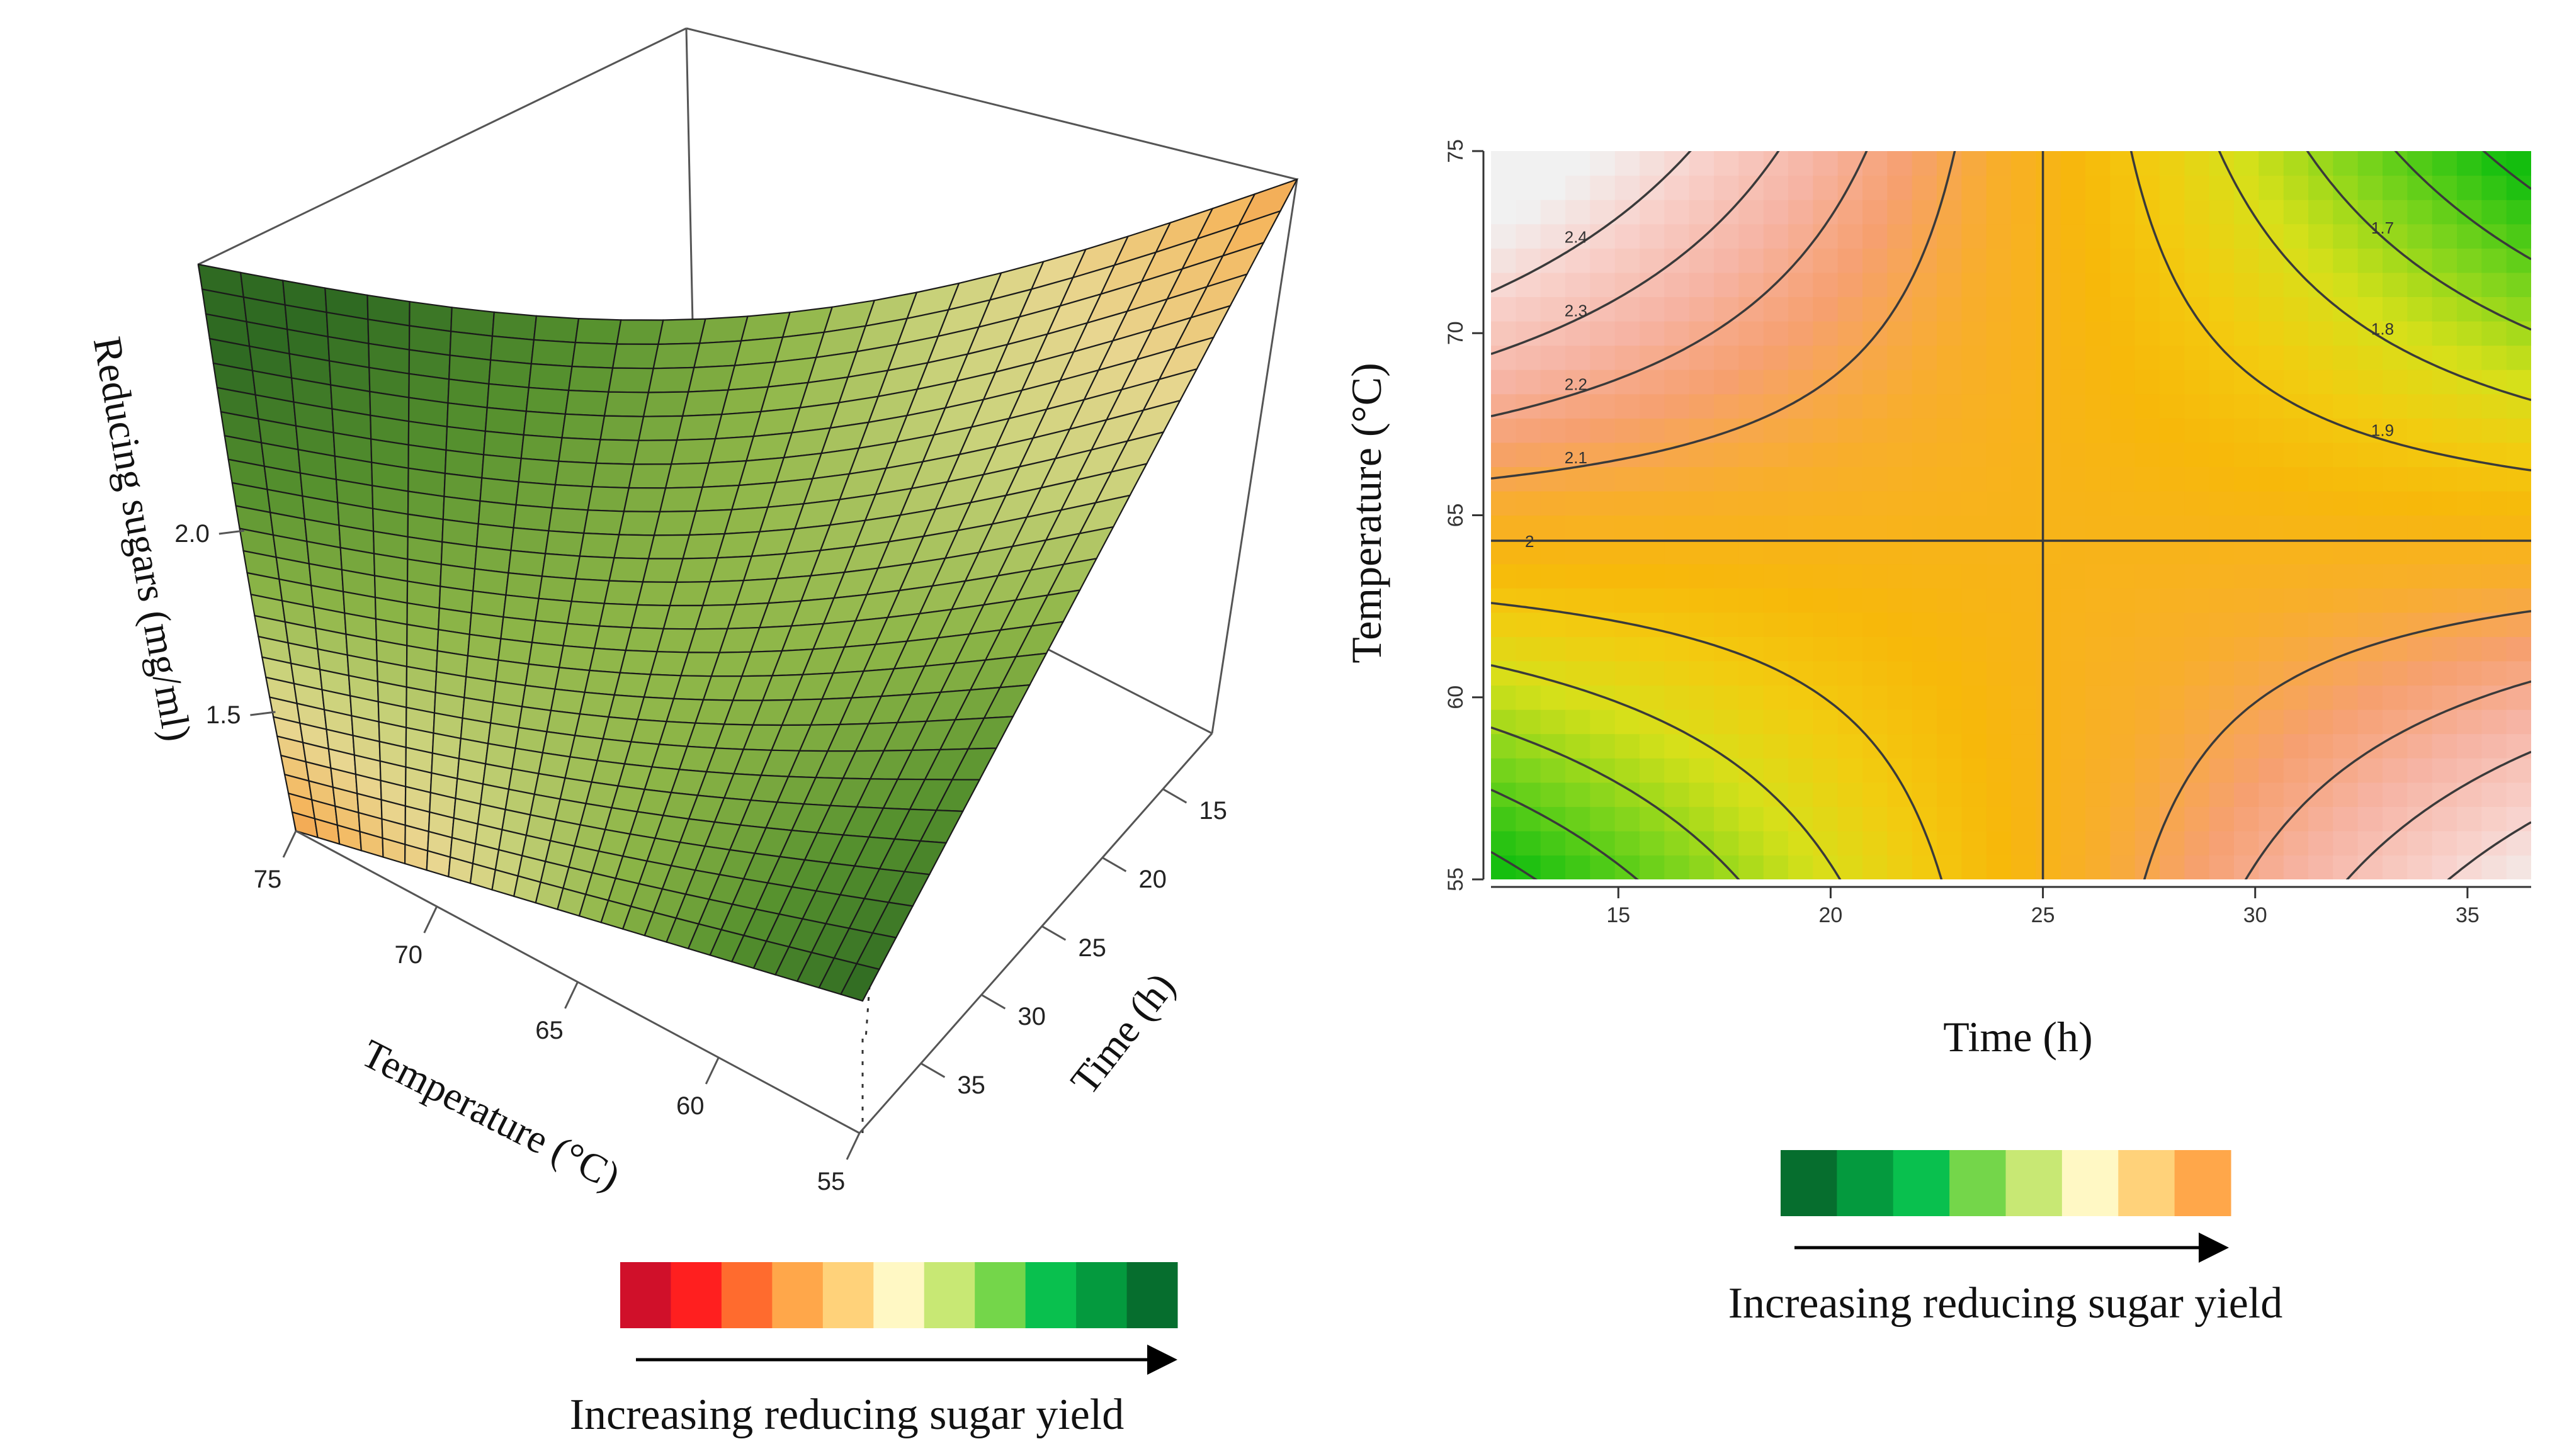 This screenshot has height=1456, width=2562. Describe the element at coordinates (1456, 333) in the screenshot. I see `y-tick-label: 70` at that location.